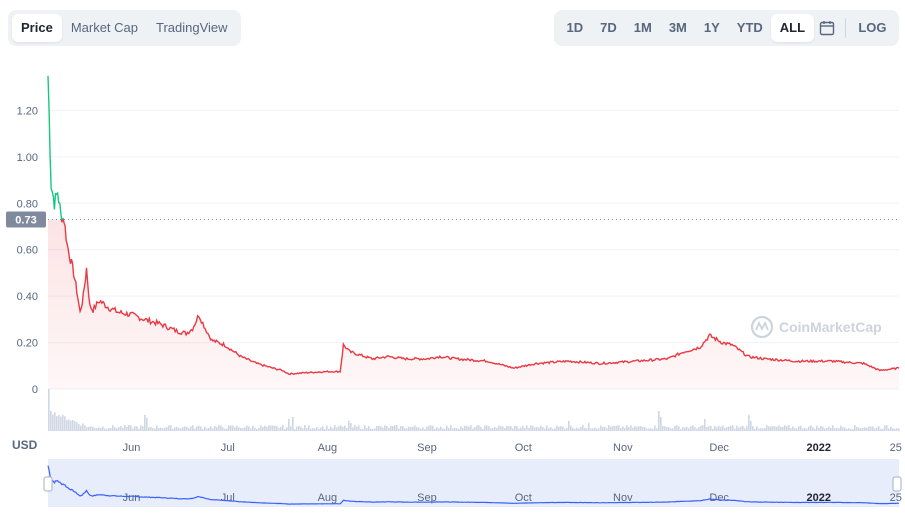 The width and height of the screenshot is (905, 520). I want to click on navigator: Jun Jul Aug Sep Oct Nov Dec 2022 25, so click(472, 483).